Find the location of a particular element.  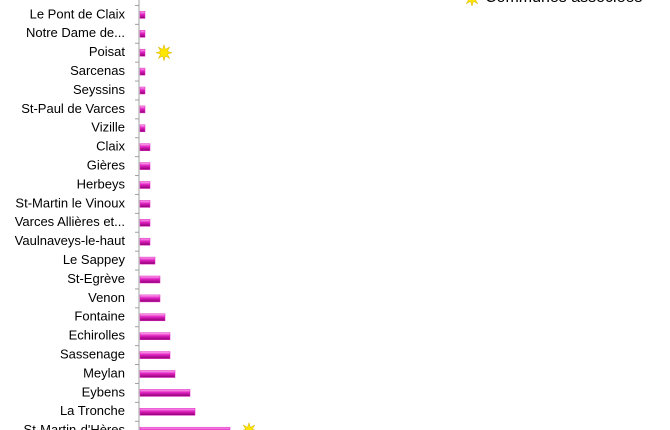

y-tick-label: Vaulnaveys-le-haut is located at coordinates (70, 240).